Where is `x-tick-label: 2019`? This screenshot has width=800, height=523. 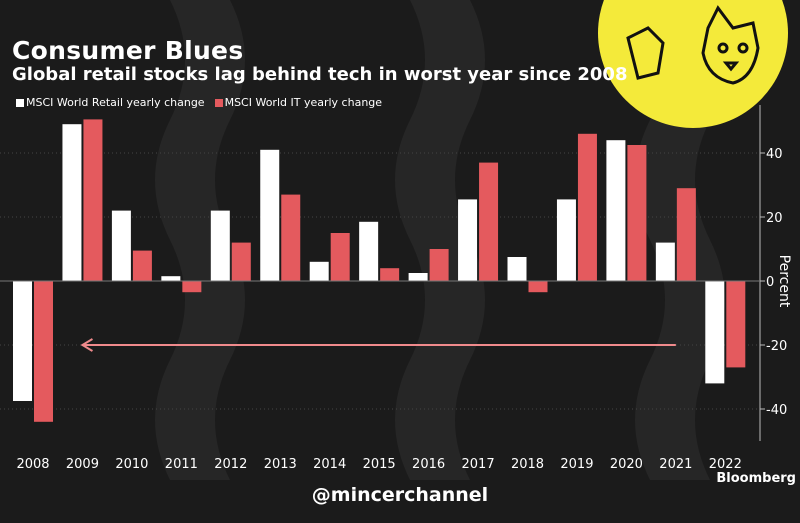 x-tick-label: 2019 is located at coordinates (576, 464).